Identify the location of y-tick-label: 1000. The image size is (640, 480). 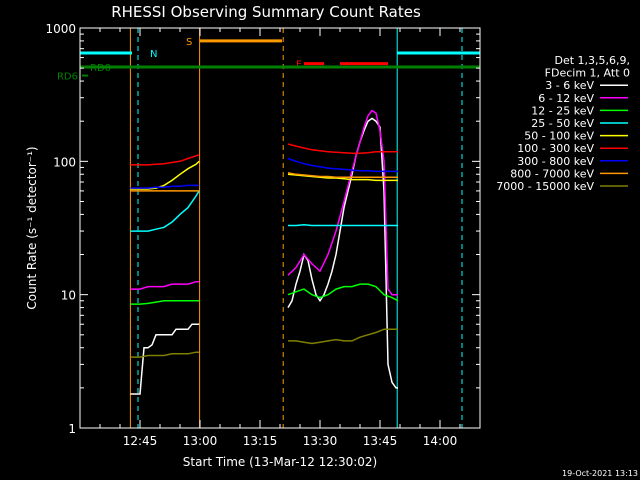
(60, 29).